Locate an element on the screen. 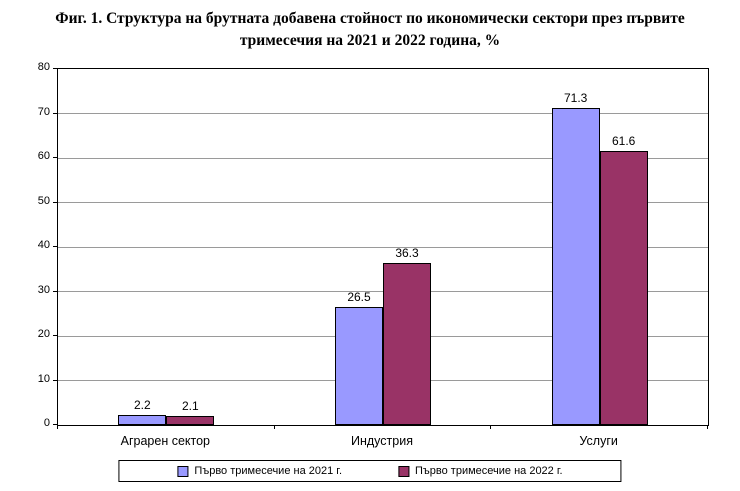 This screenshot has height=491, width=740. chart-title-line2: тримесечия на 2021 и 2022 година, % is located at coordinates (370, 40).